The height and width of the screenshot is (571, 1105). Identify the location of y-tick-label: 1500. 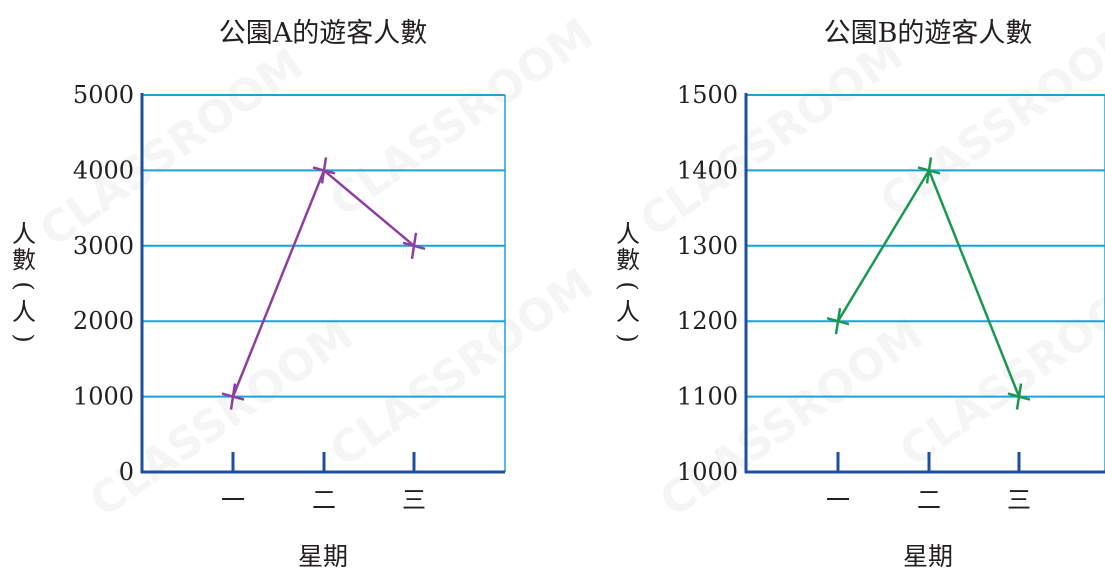
(707, 95).